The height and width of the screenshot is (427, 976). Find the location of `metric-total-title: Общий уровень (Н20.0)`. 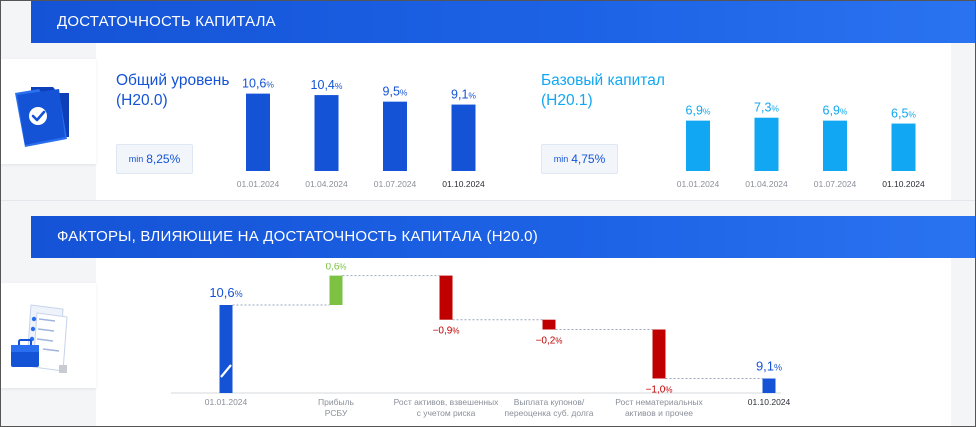

metric-total-title: Общий уровень (Н20.0) is located at coordinates (172, 91).